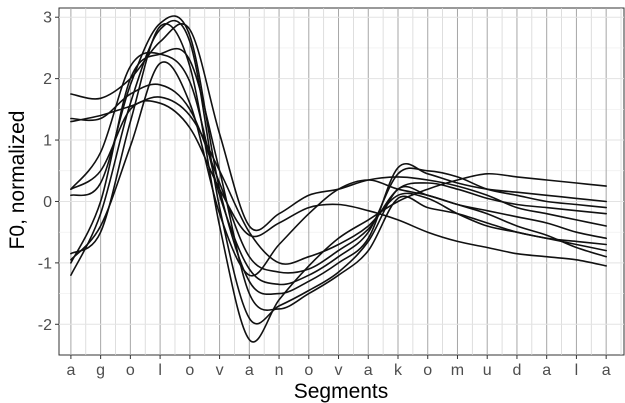 The width and height of the screenshot is (625, 403). What do you see at coordinates (279, 370) in the screenshot?
I see `x-tick-label: n` at bounding box center [279, 370].